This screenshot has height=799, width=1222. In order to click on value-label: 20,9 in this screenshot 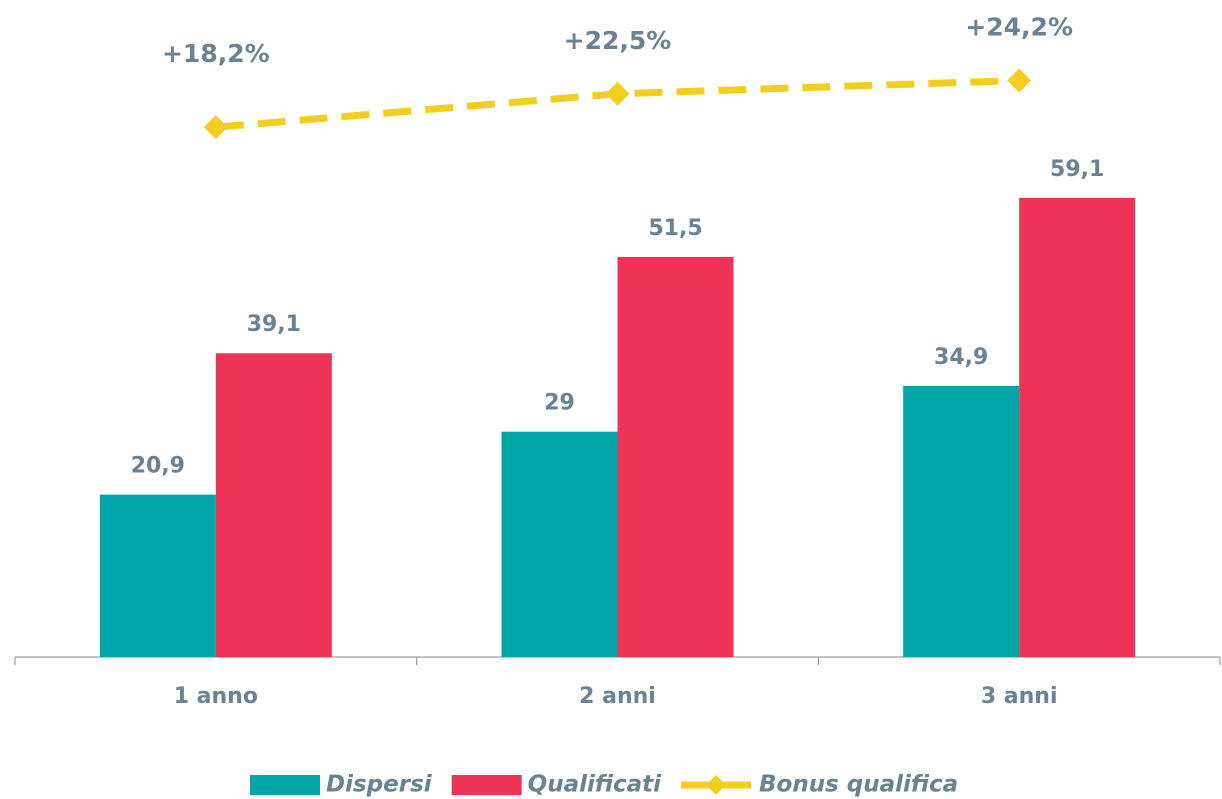, I will do `click(158, 466)`.